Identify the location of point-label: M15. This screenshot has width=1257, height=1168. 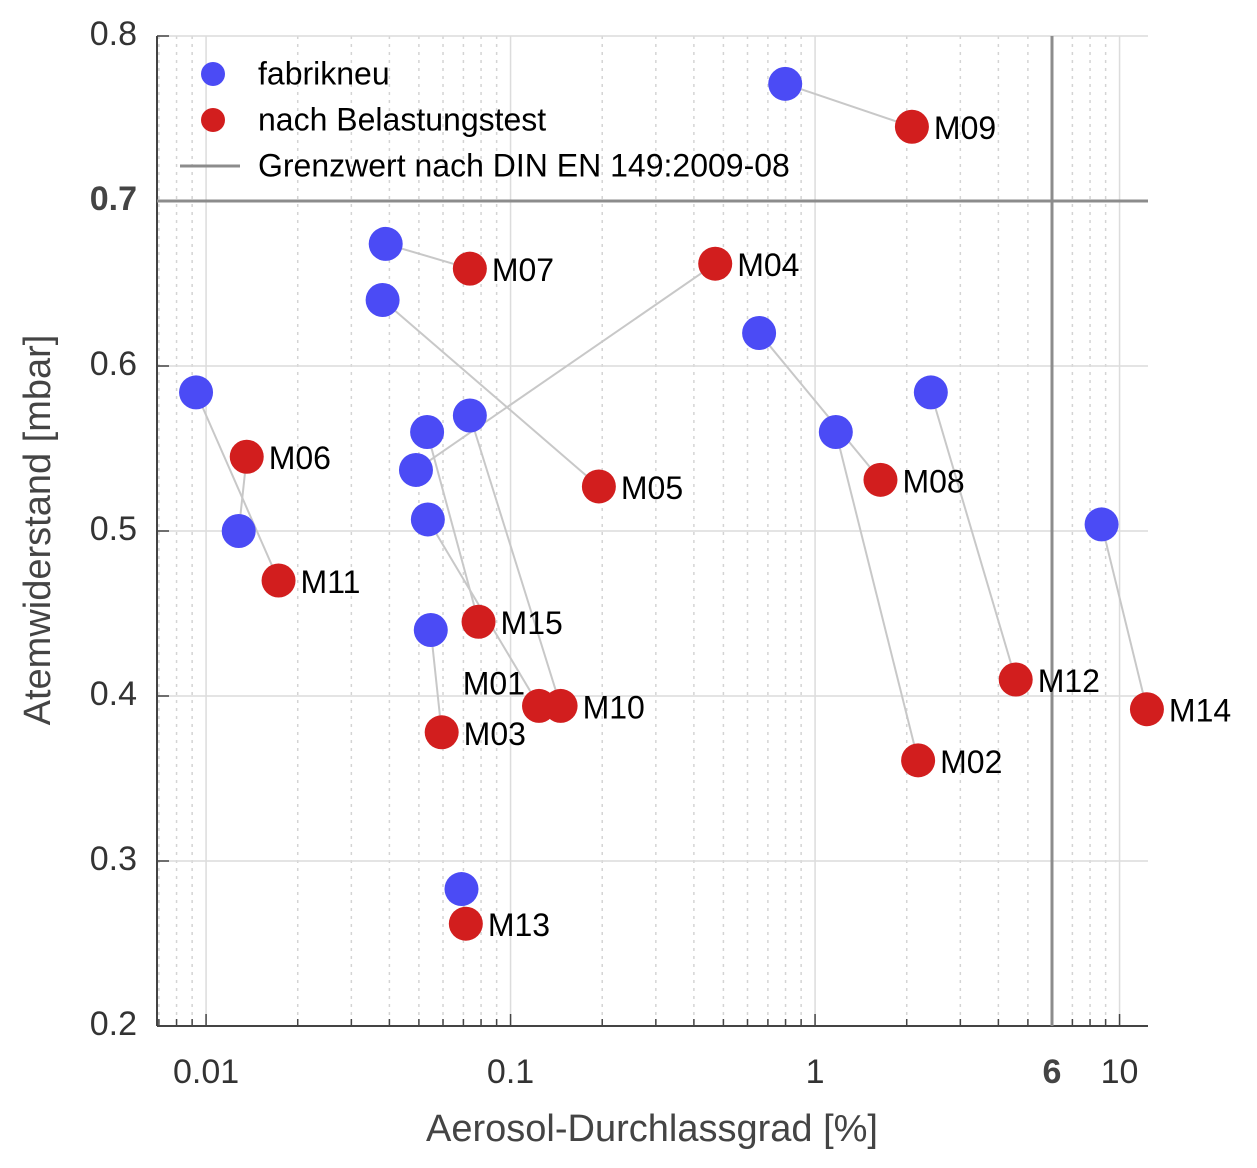
(532, 623).